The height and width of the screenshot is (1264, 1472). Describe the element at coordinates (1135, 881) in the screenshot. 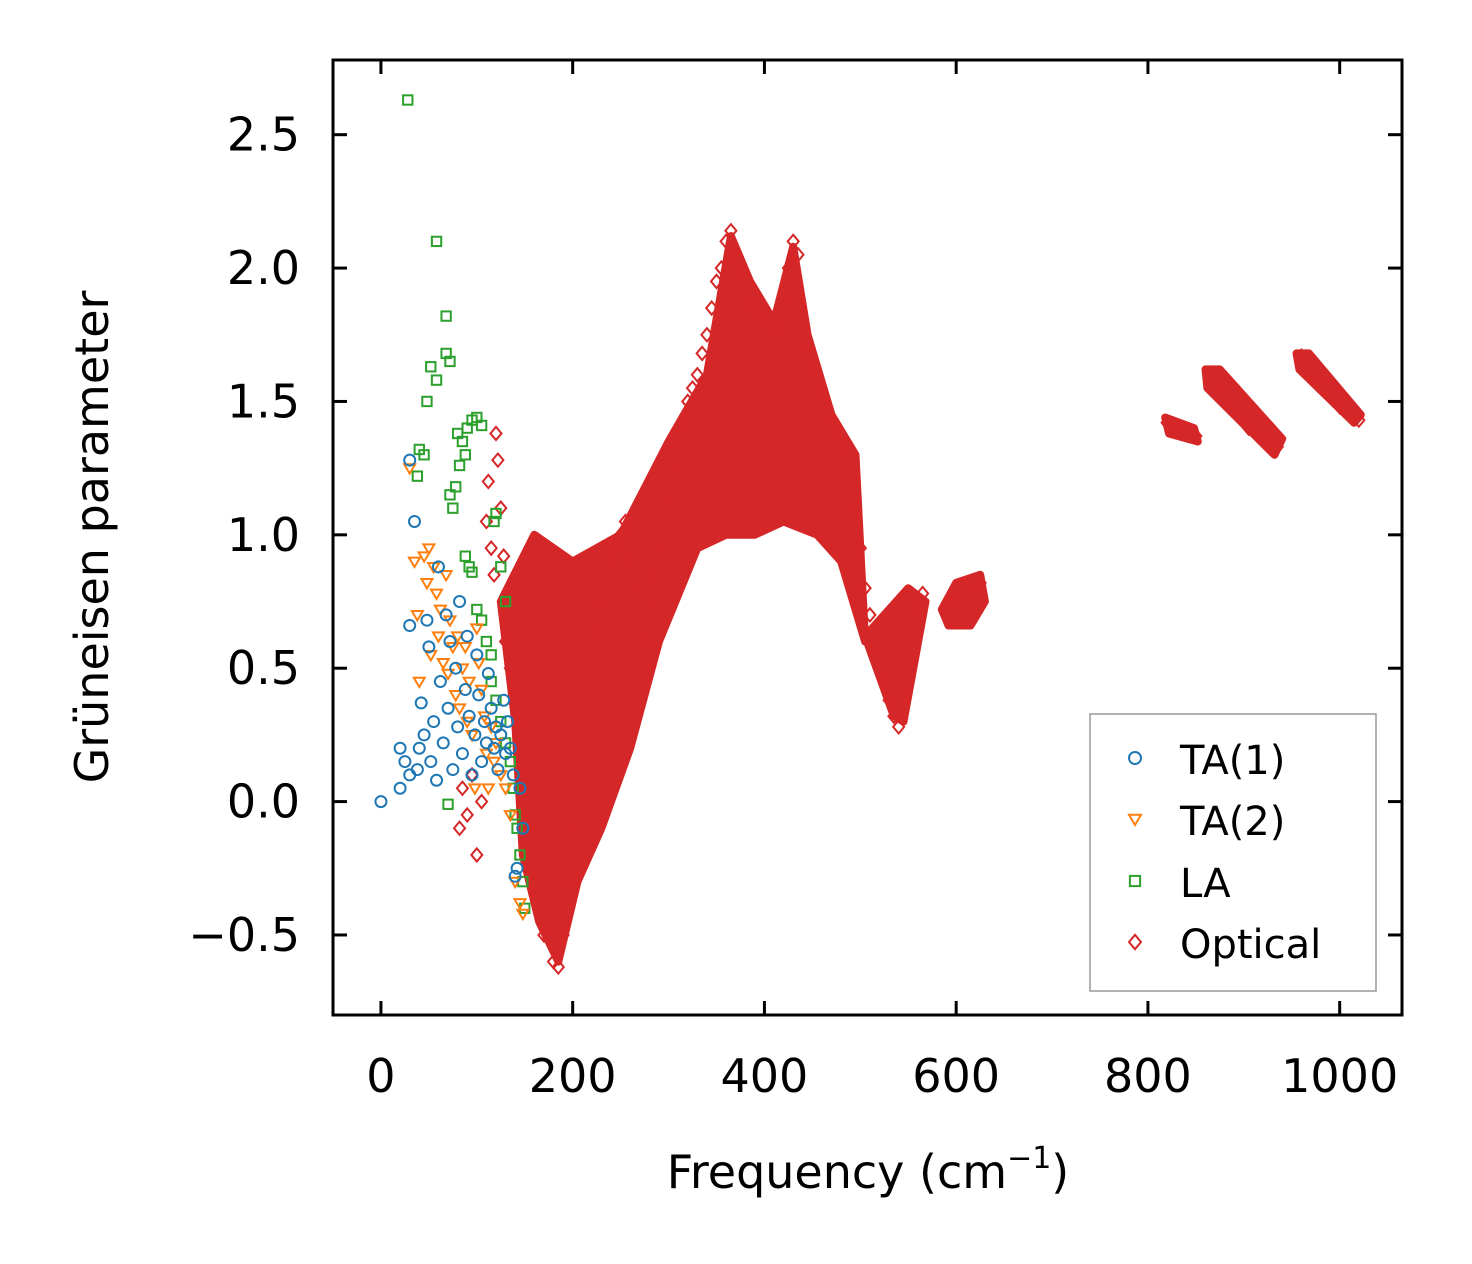

I see `legend-marker-la` at that location.